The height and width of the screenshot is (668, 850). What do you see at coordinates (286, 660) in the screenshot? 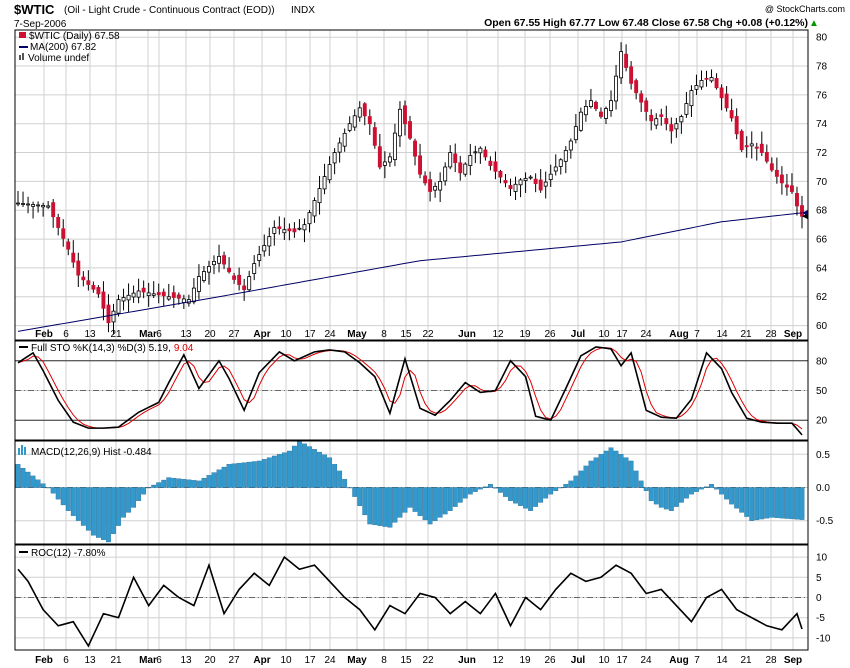
I see `x-label-bottom: 10` at bounding box center [286, 660].